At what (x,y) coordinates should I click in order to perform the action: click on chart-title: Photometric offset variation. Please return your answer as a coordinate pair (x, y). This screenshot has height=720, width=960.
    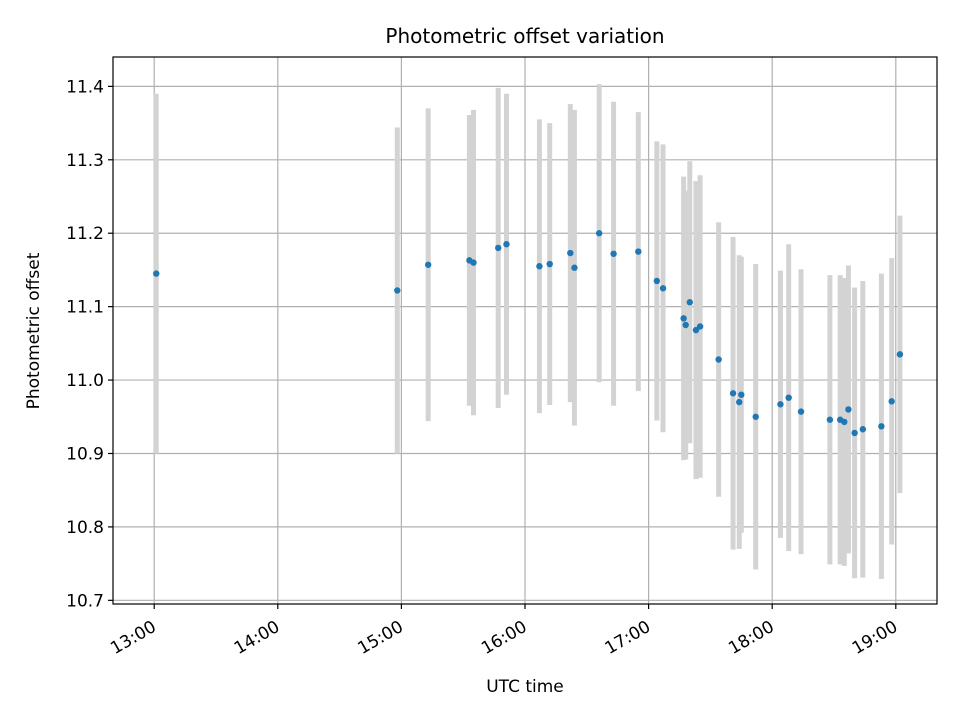
    Looking at the image, I should click on (524, 36).